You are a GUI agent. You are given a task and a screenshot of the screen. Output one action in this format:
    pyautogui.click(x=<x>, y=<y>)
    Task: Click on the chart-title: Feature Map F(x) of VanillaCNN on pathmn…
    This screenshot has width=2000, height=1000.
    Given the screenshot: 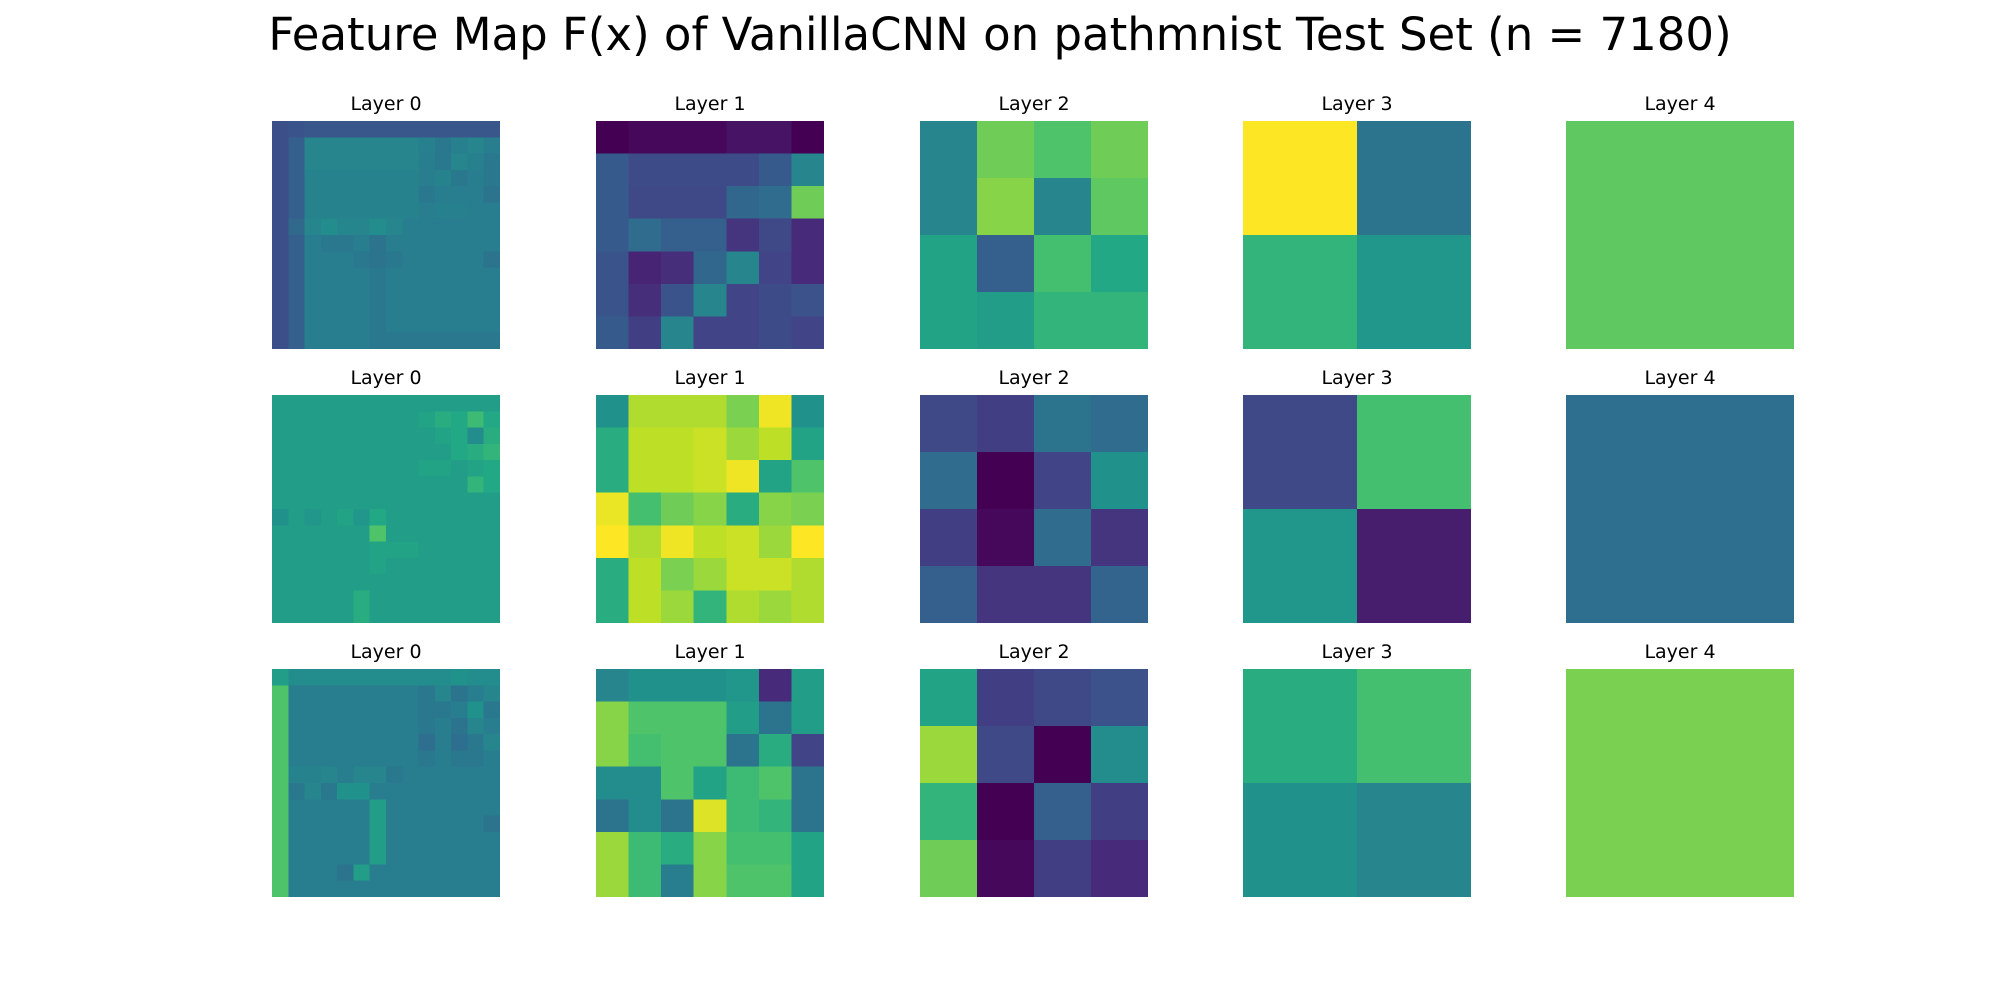 What is the action you would take?
    pyautogui.click(x=1000, y=34)
    